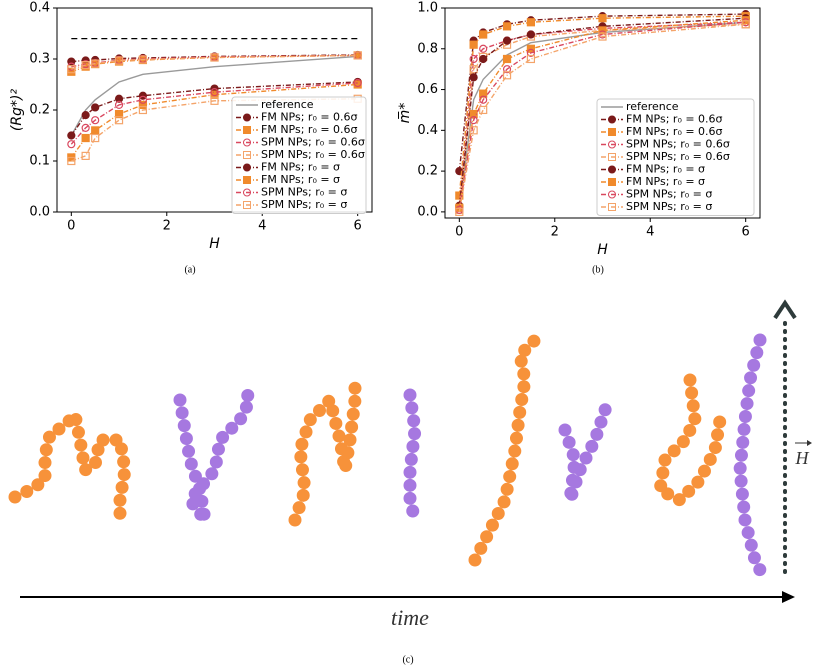 The height and width of the screenshot is (668, 817). I want to click on y-axis-label: m̅*, so click(405, 113).